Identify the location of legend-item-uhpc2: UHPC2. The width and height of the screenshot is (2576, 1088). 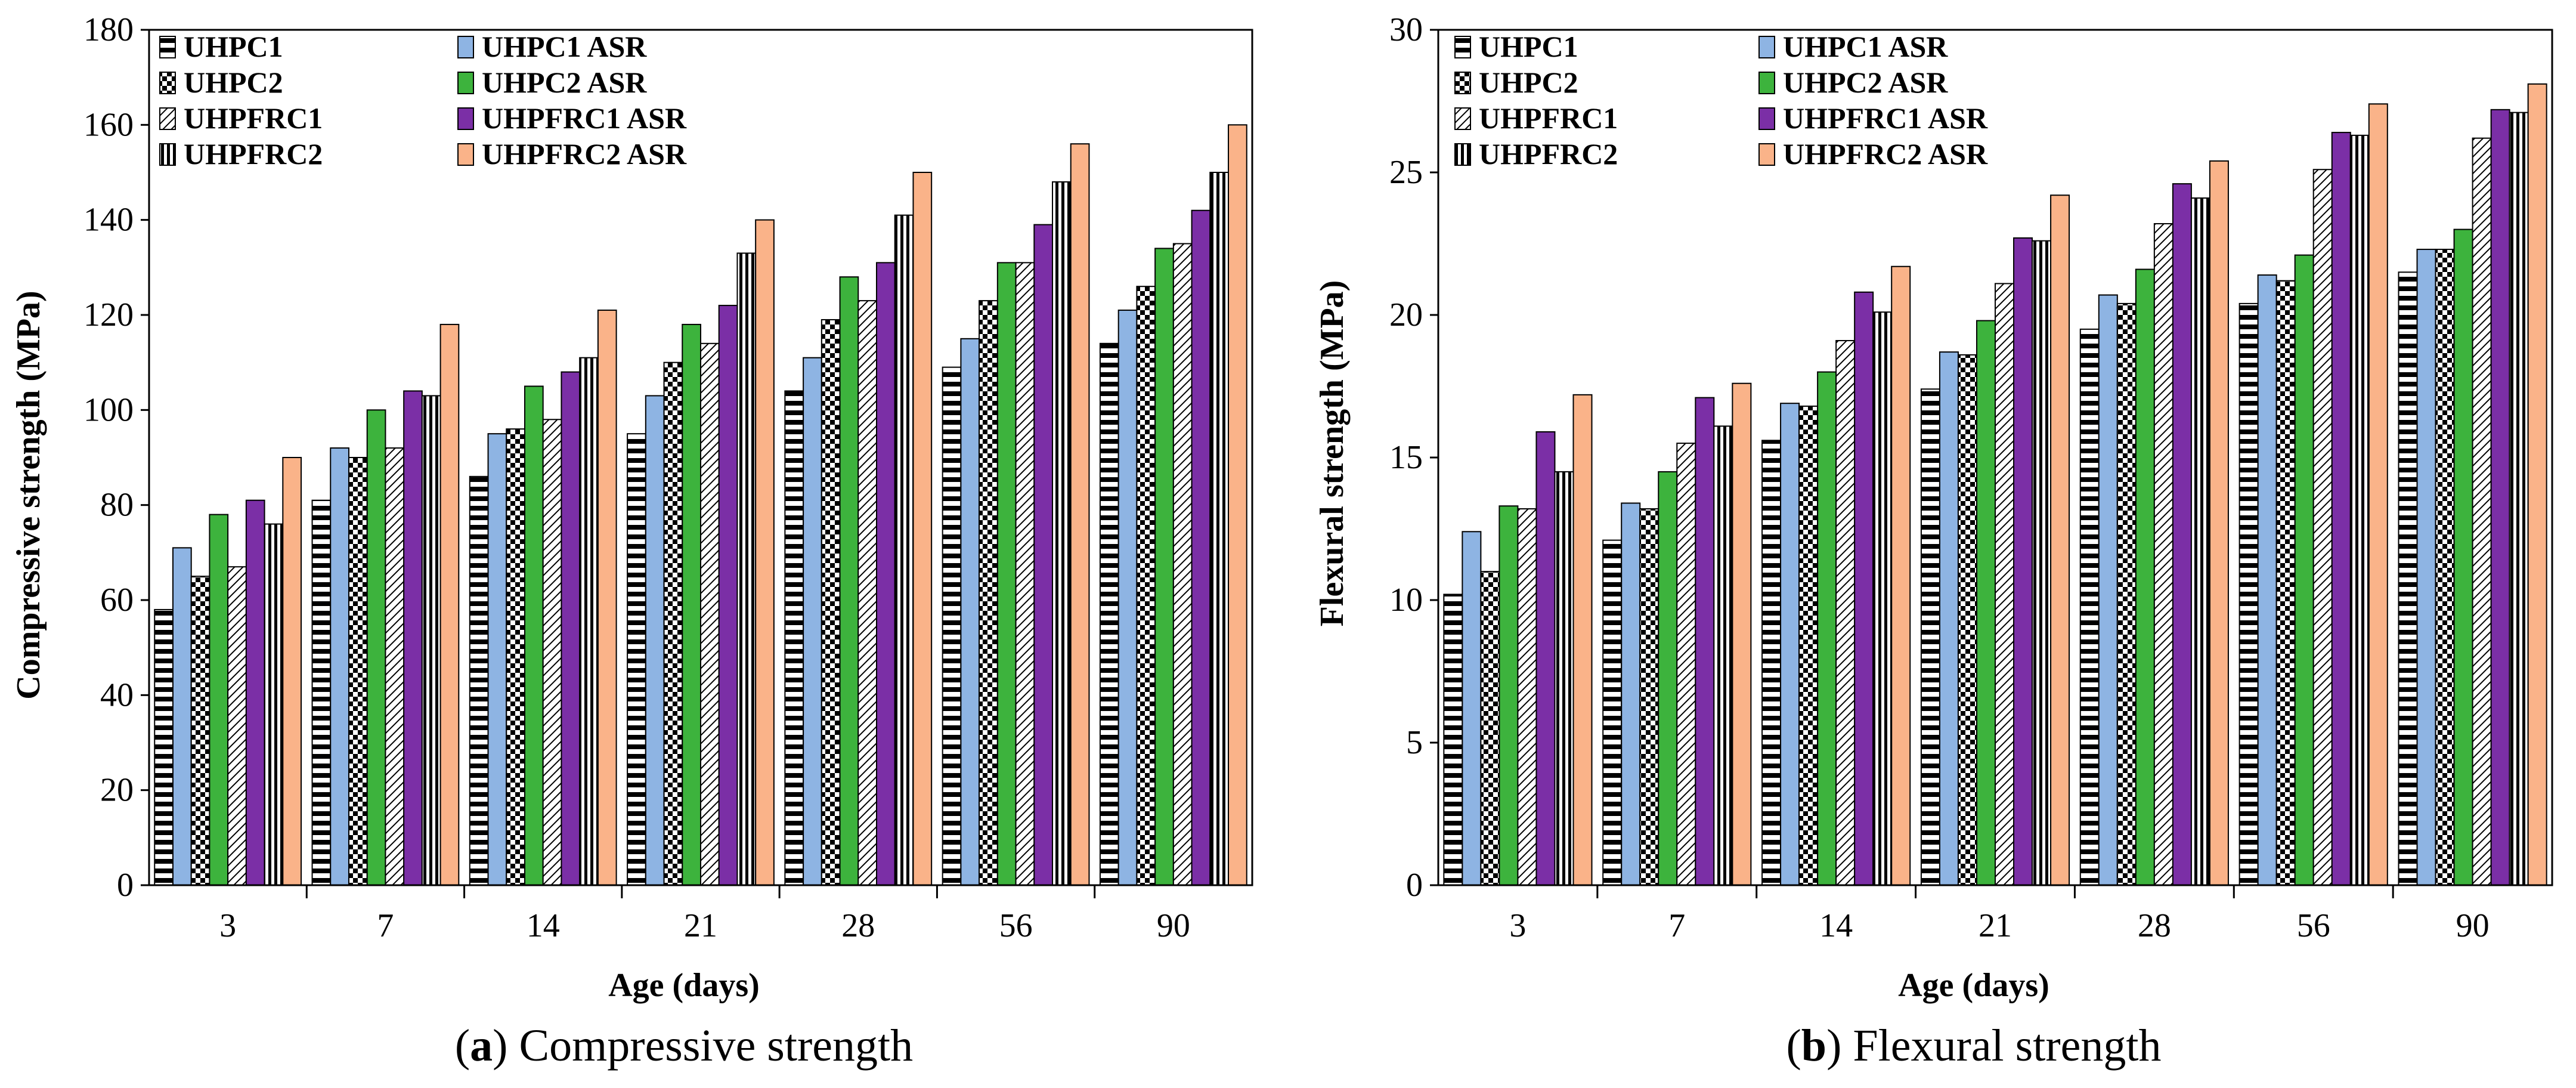
(1516, 82).